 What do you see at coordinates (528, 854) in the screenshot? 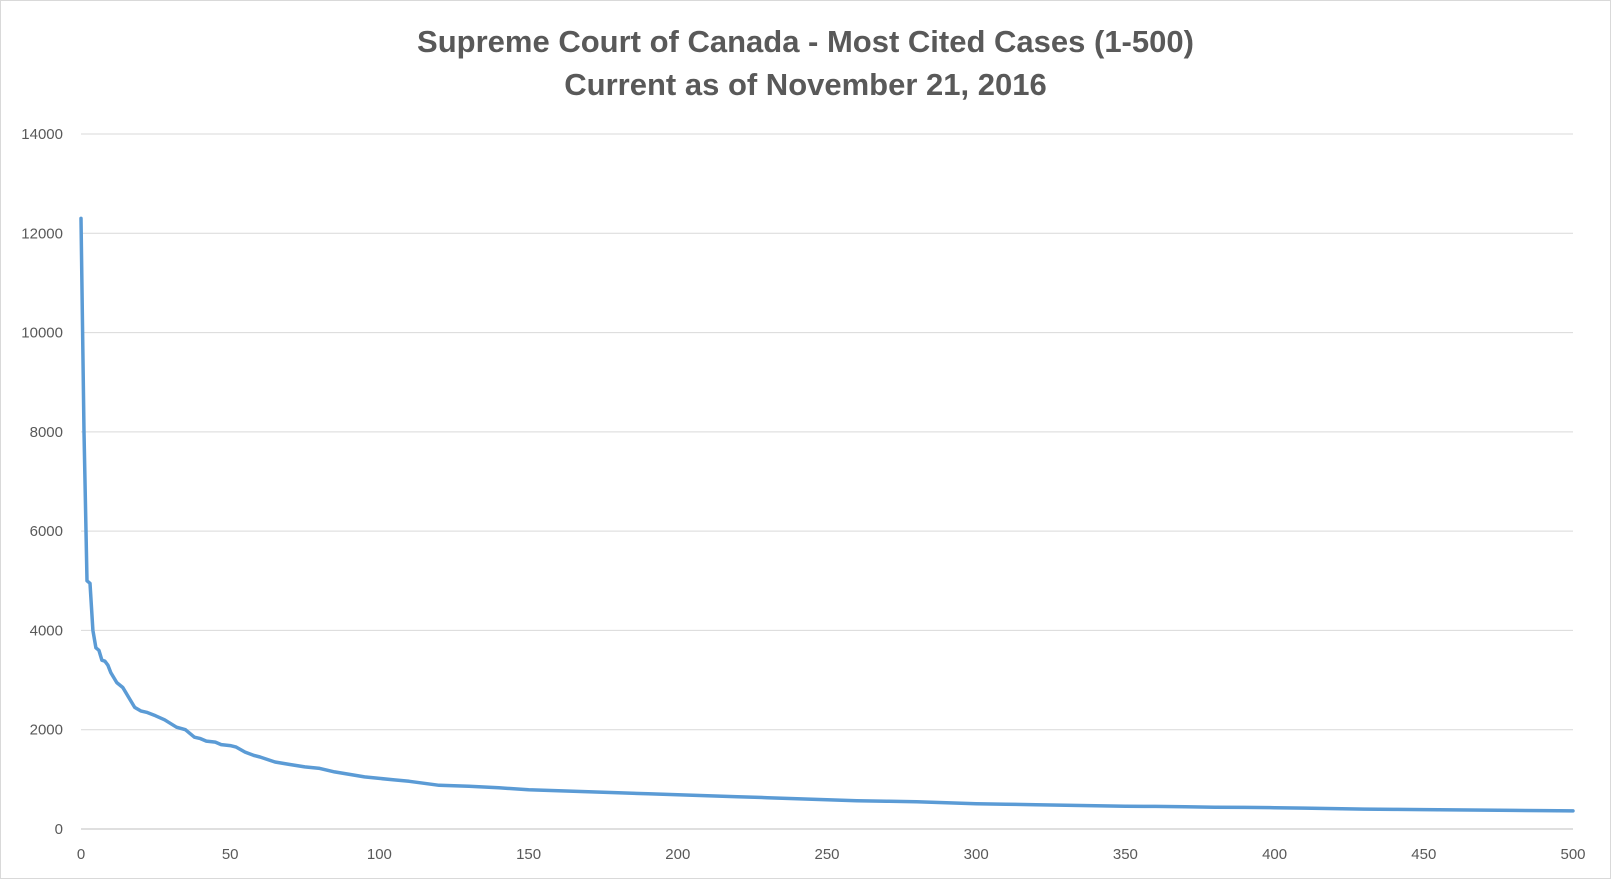
I see `x-tick-label: 150` at bounding box center [528, 854].